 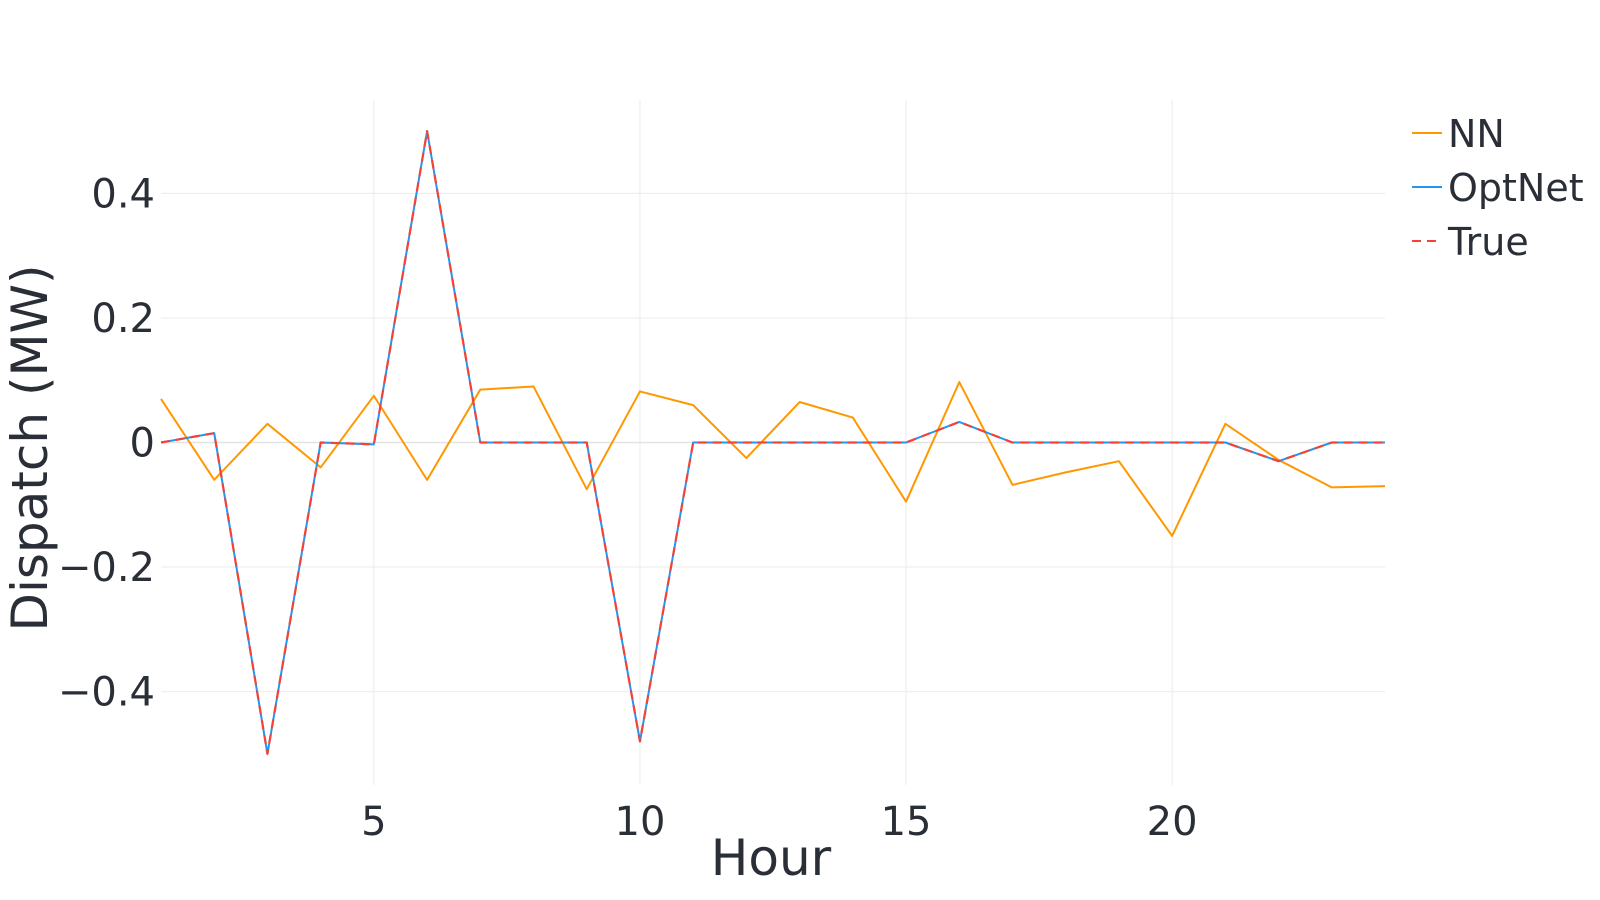 I want to click on y-tick-labels: 0.4 0.2 0 −0.2 −0.4, so click(x=106, y=443).